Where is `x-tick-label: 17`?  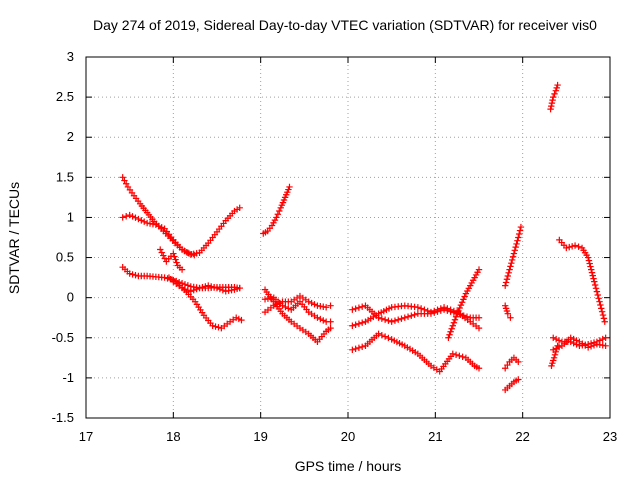 x-tick-label: 17 is located at coordinates (86, 436).